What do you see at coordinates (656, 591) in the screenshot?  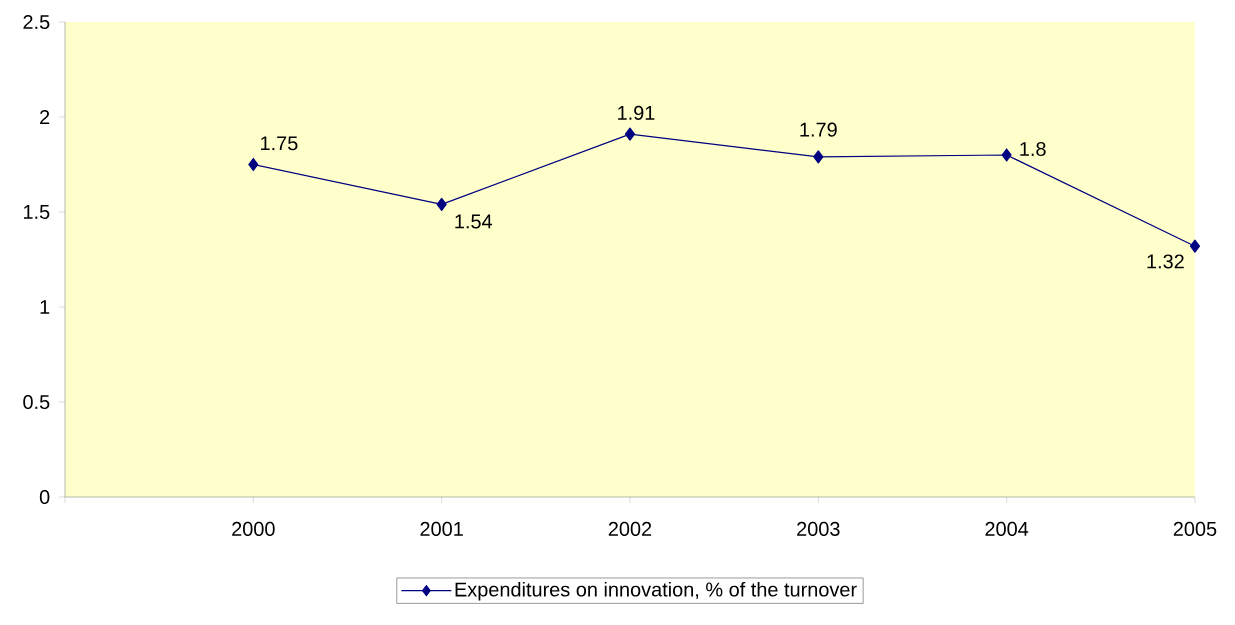 I see `legend-label: Expenditures on innovation, % of the turnover` at bounding box center [656, 591].